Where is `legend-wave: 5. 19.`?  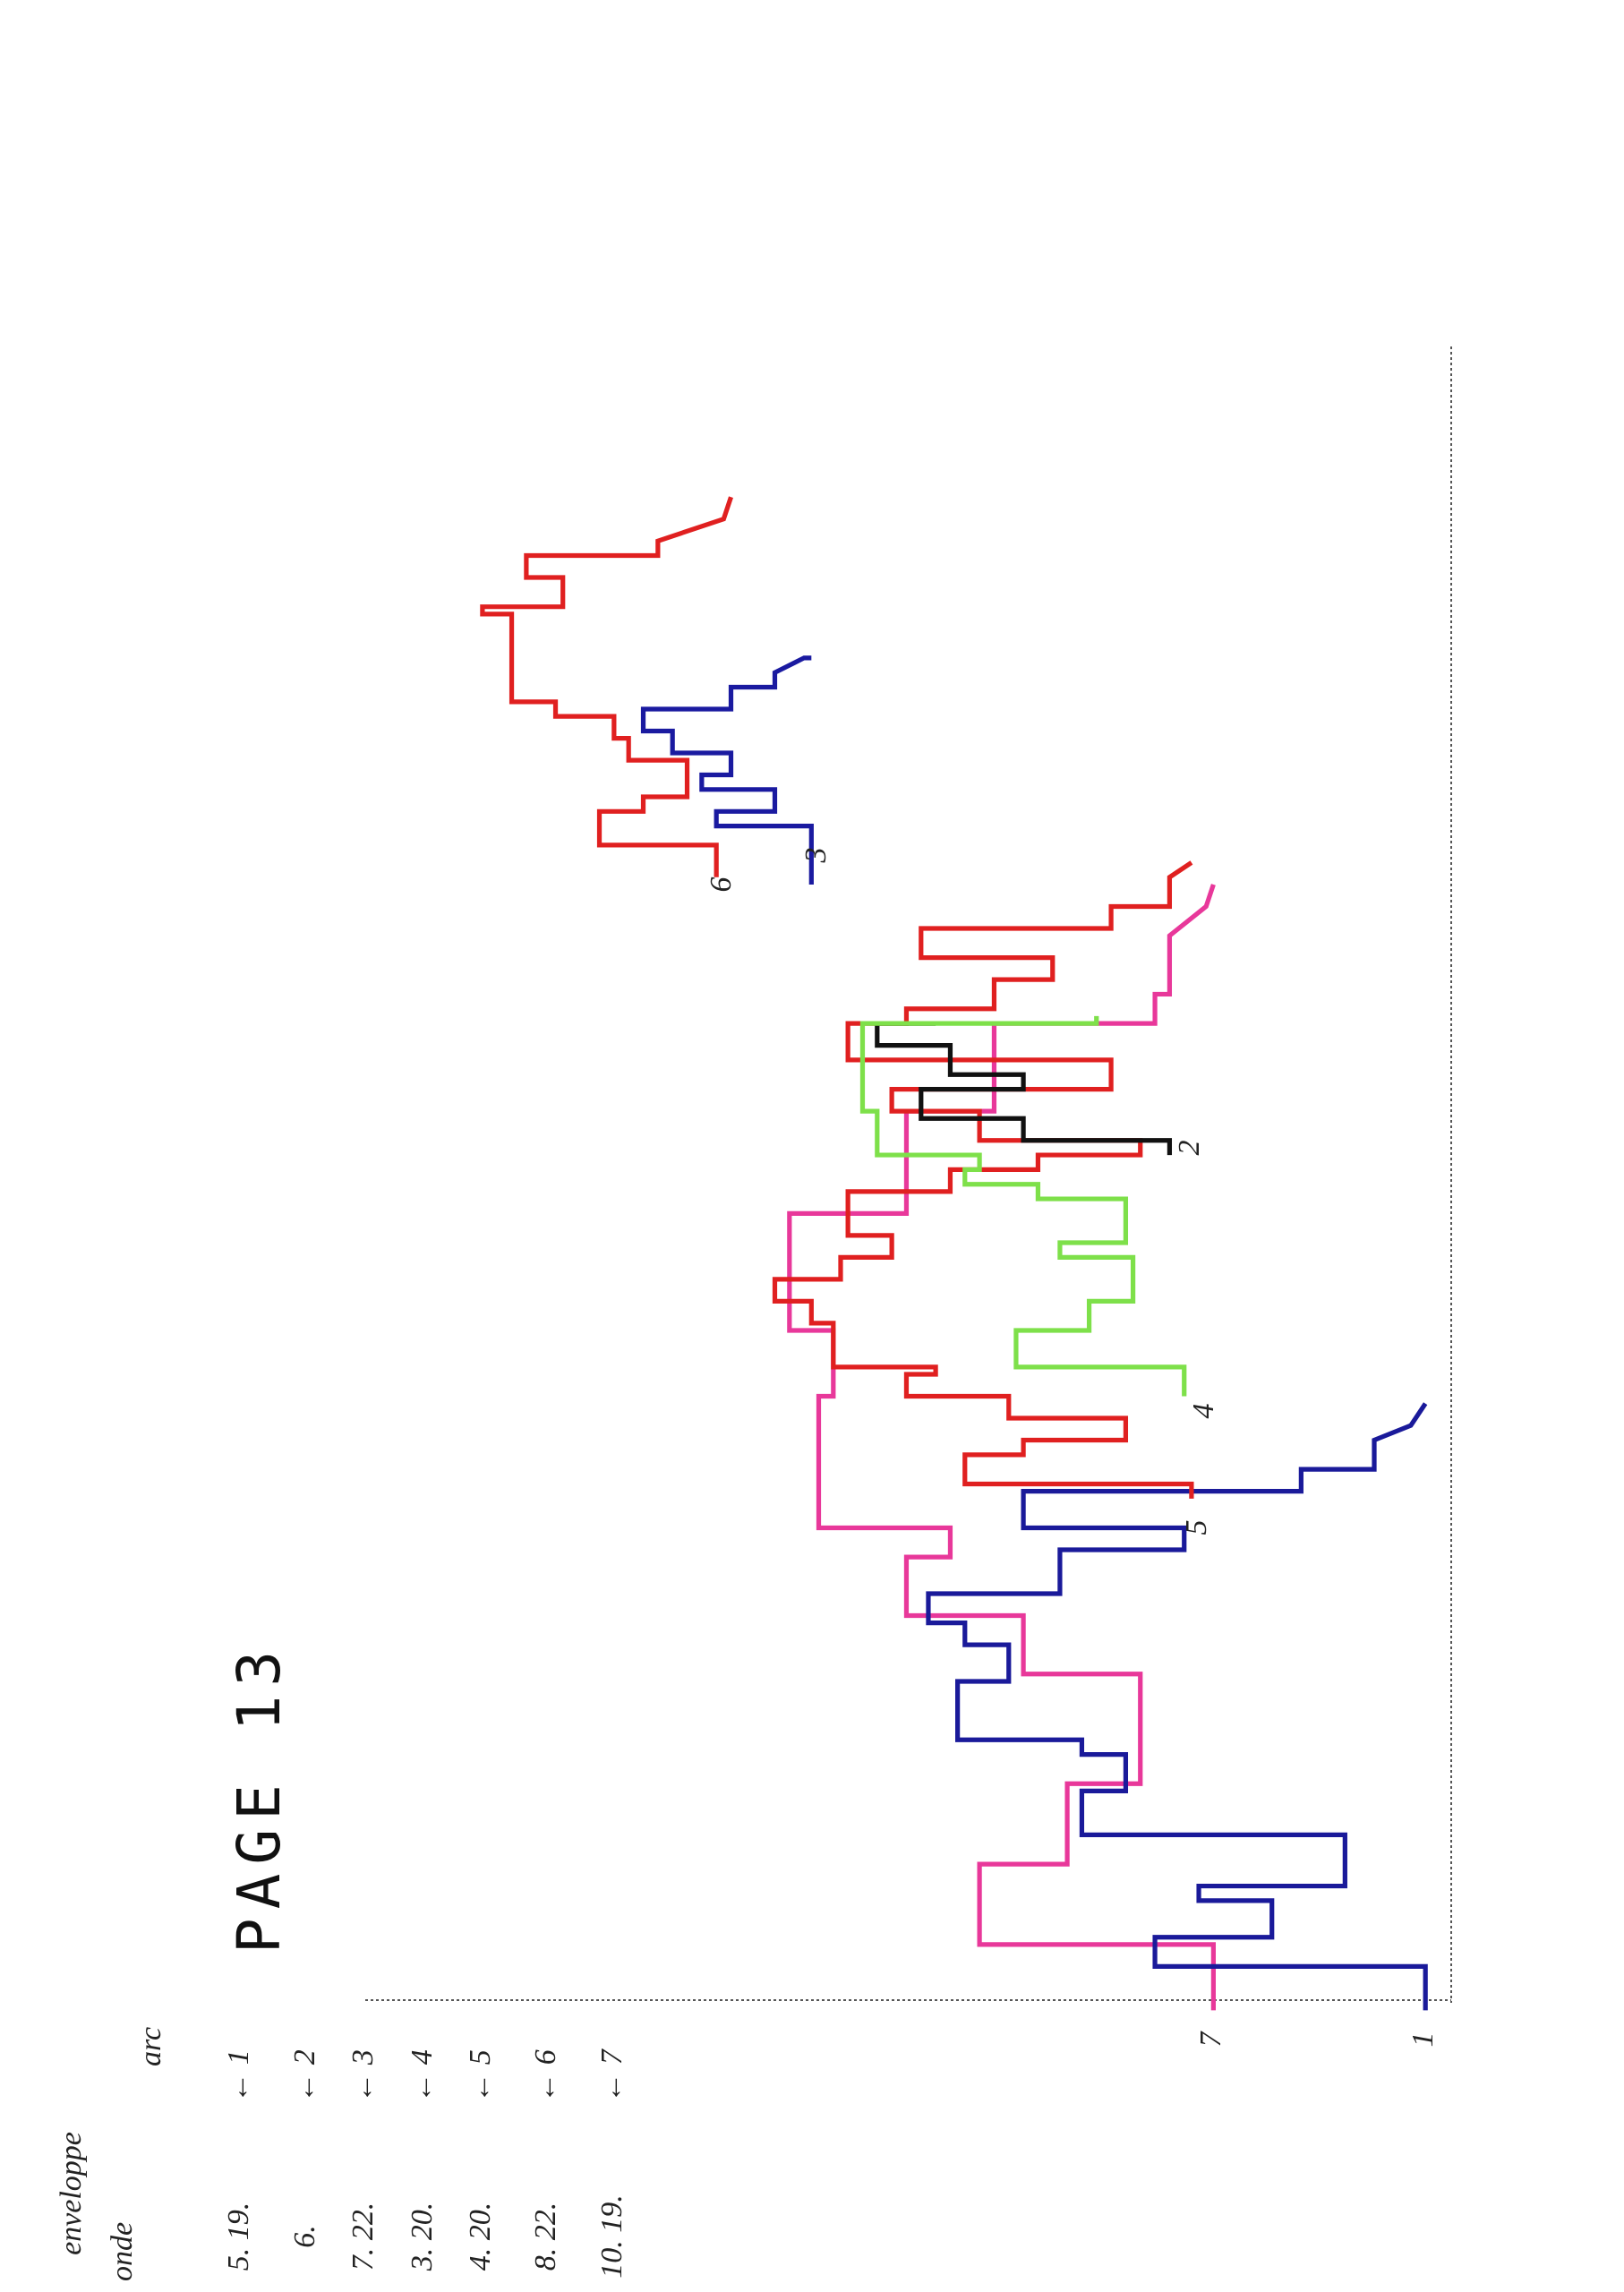 legend-wave: 5. 19. is located at coordinates (238, 2236).